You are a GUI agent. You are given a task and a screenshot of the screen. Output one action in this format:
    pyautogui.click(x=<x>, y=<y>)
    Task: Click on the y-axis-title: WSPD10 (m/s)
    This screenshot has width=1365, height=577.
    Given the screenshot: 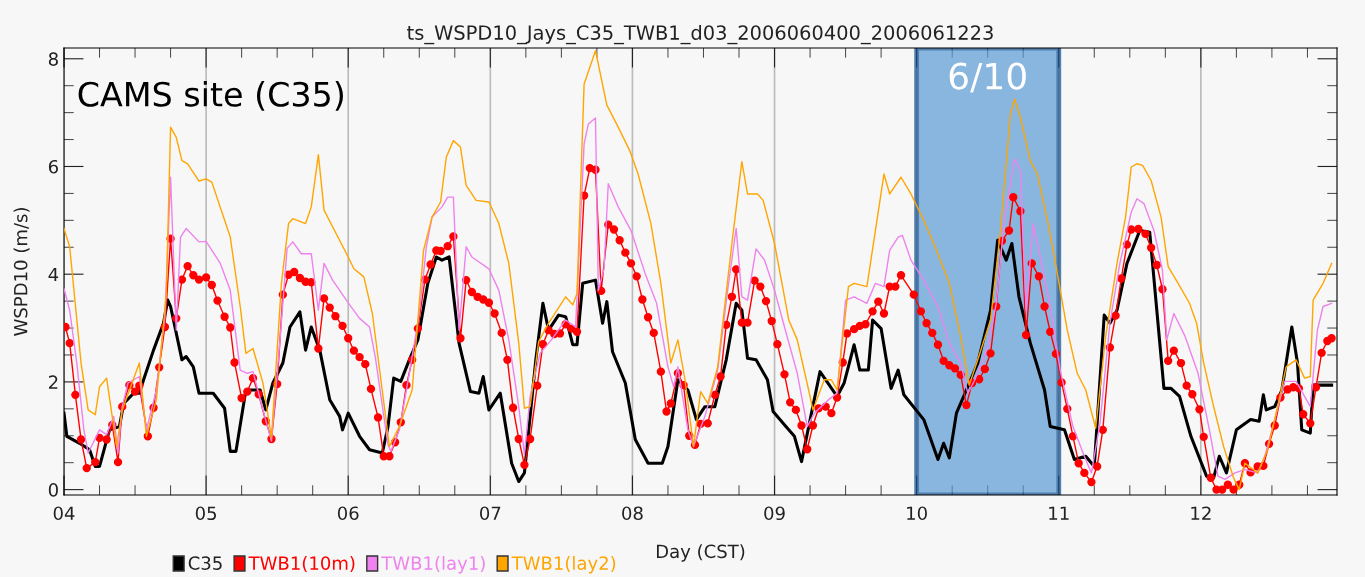 What is the action you would take?
    pyautogui.click(x=21, y=272)
    